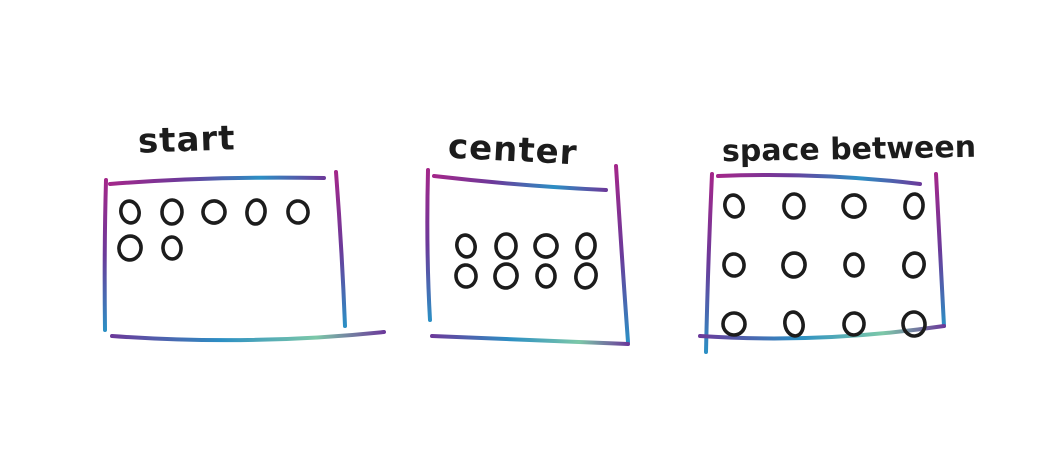  I want to click on items-between, so click(824, 265).